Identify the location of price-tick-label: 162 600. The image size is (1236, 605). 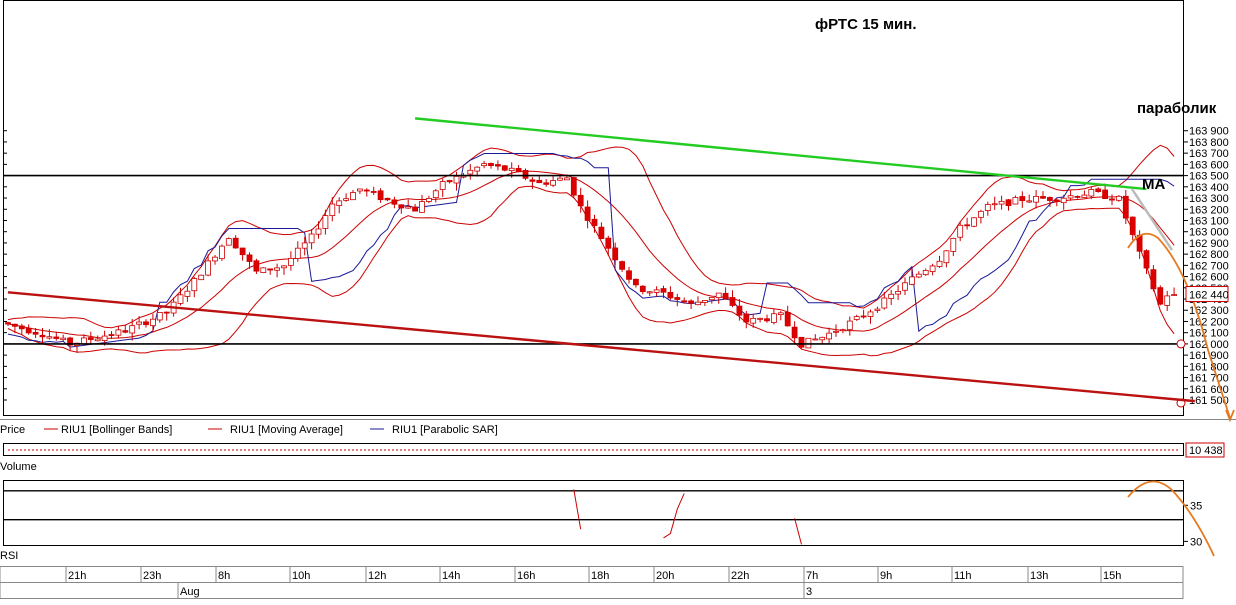
(1209, 278).